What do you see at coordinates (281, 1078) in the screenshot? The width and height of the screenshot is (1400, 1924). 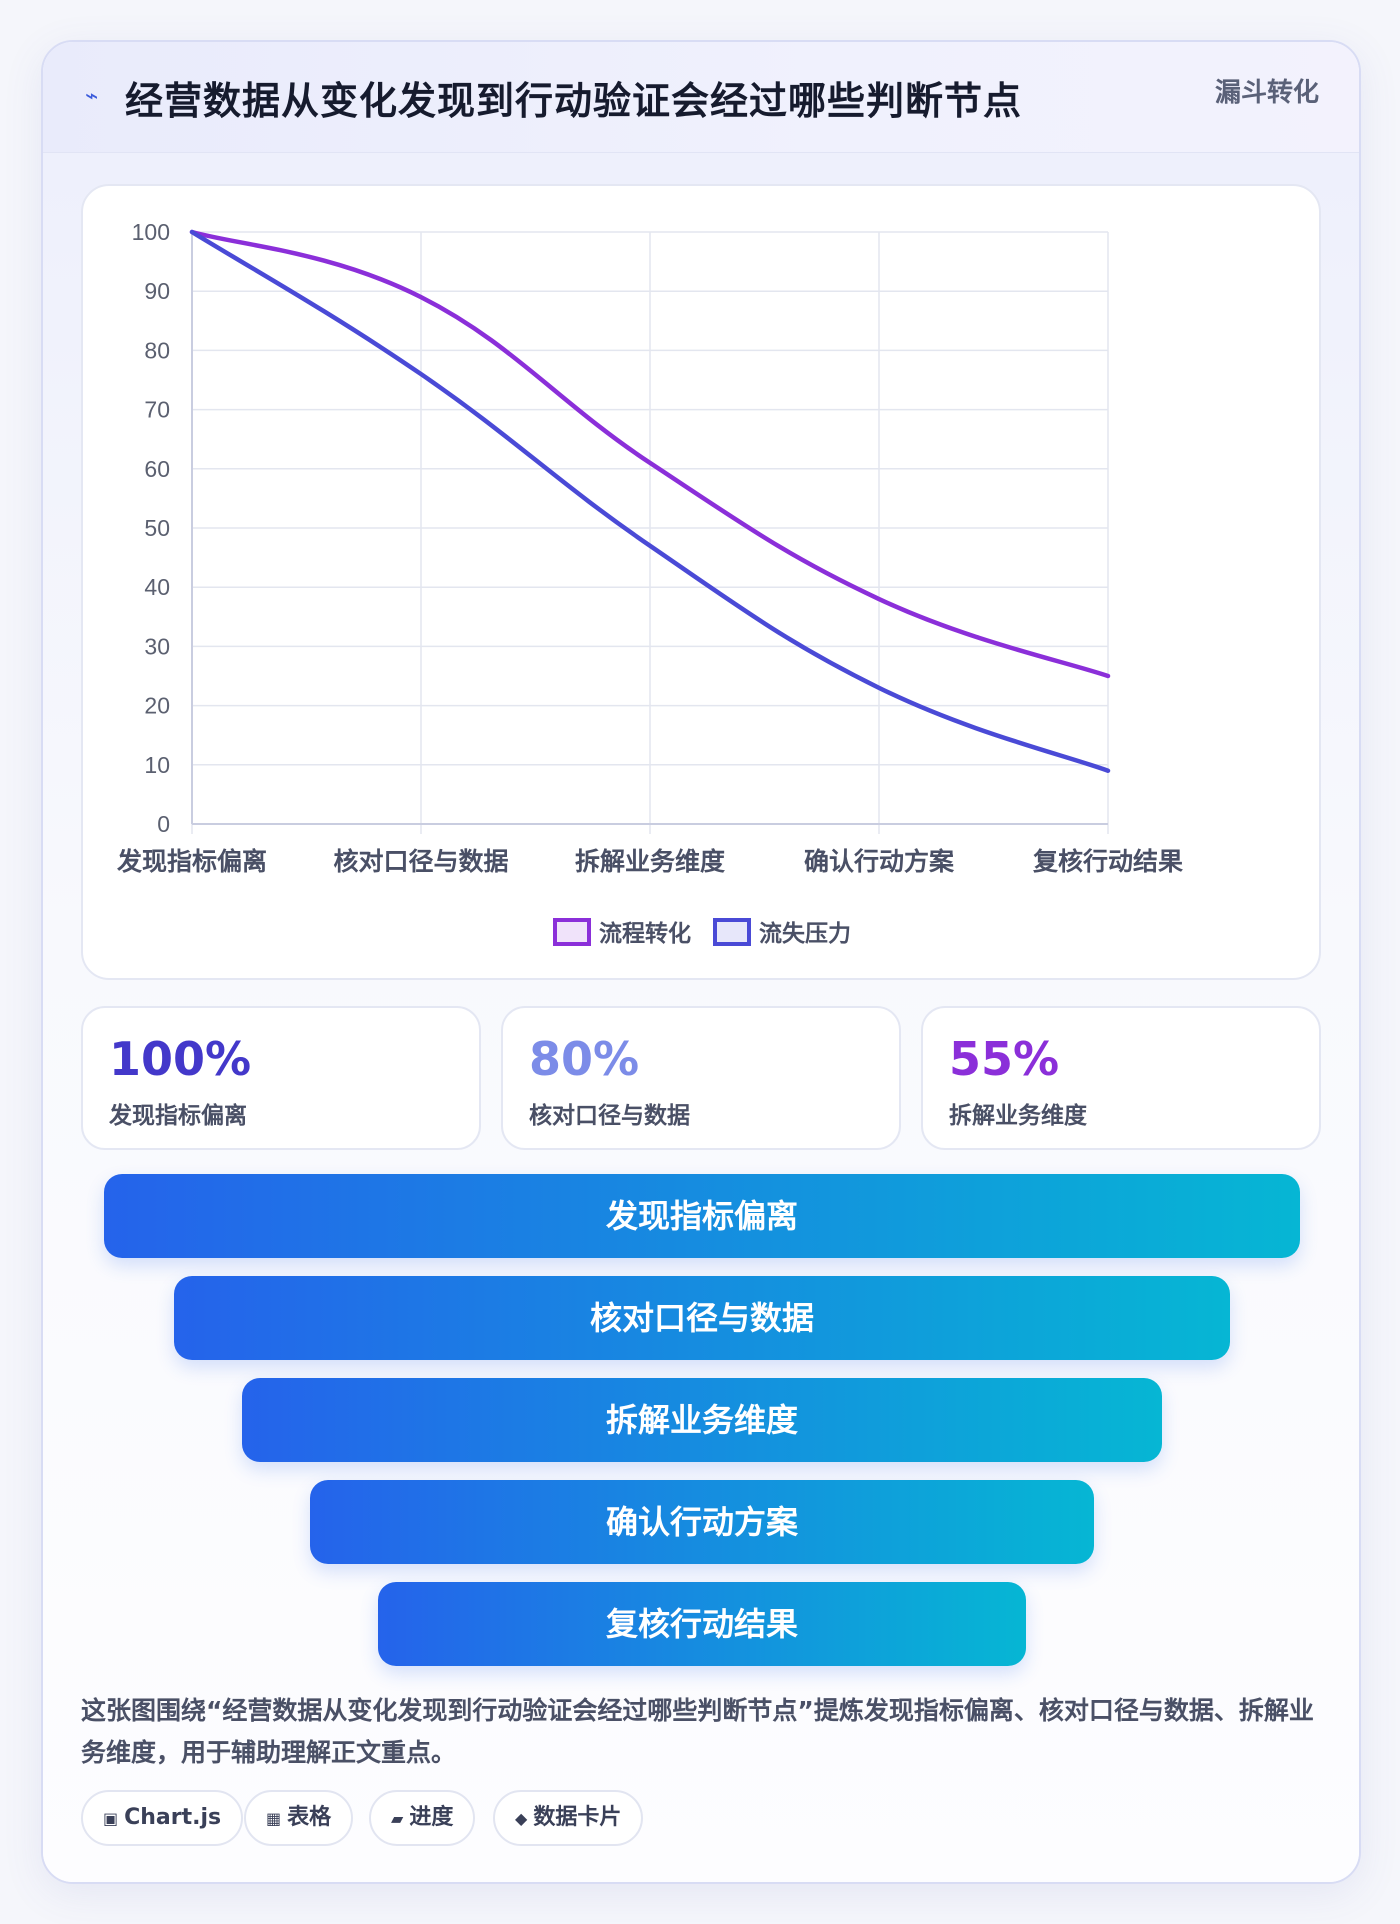 I see `stat-card: 100% 发现指标偏离` at bounding box center [281, 1078].